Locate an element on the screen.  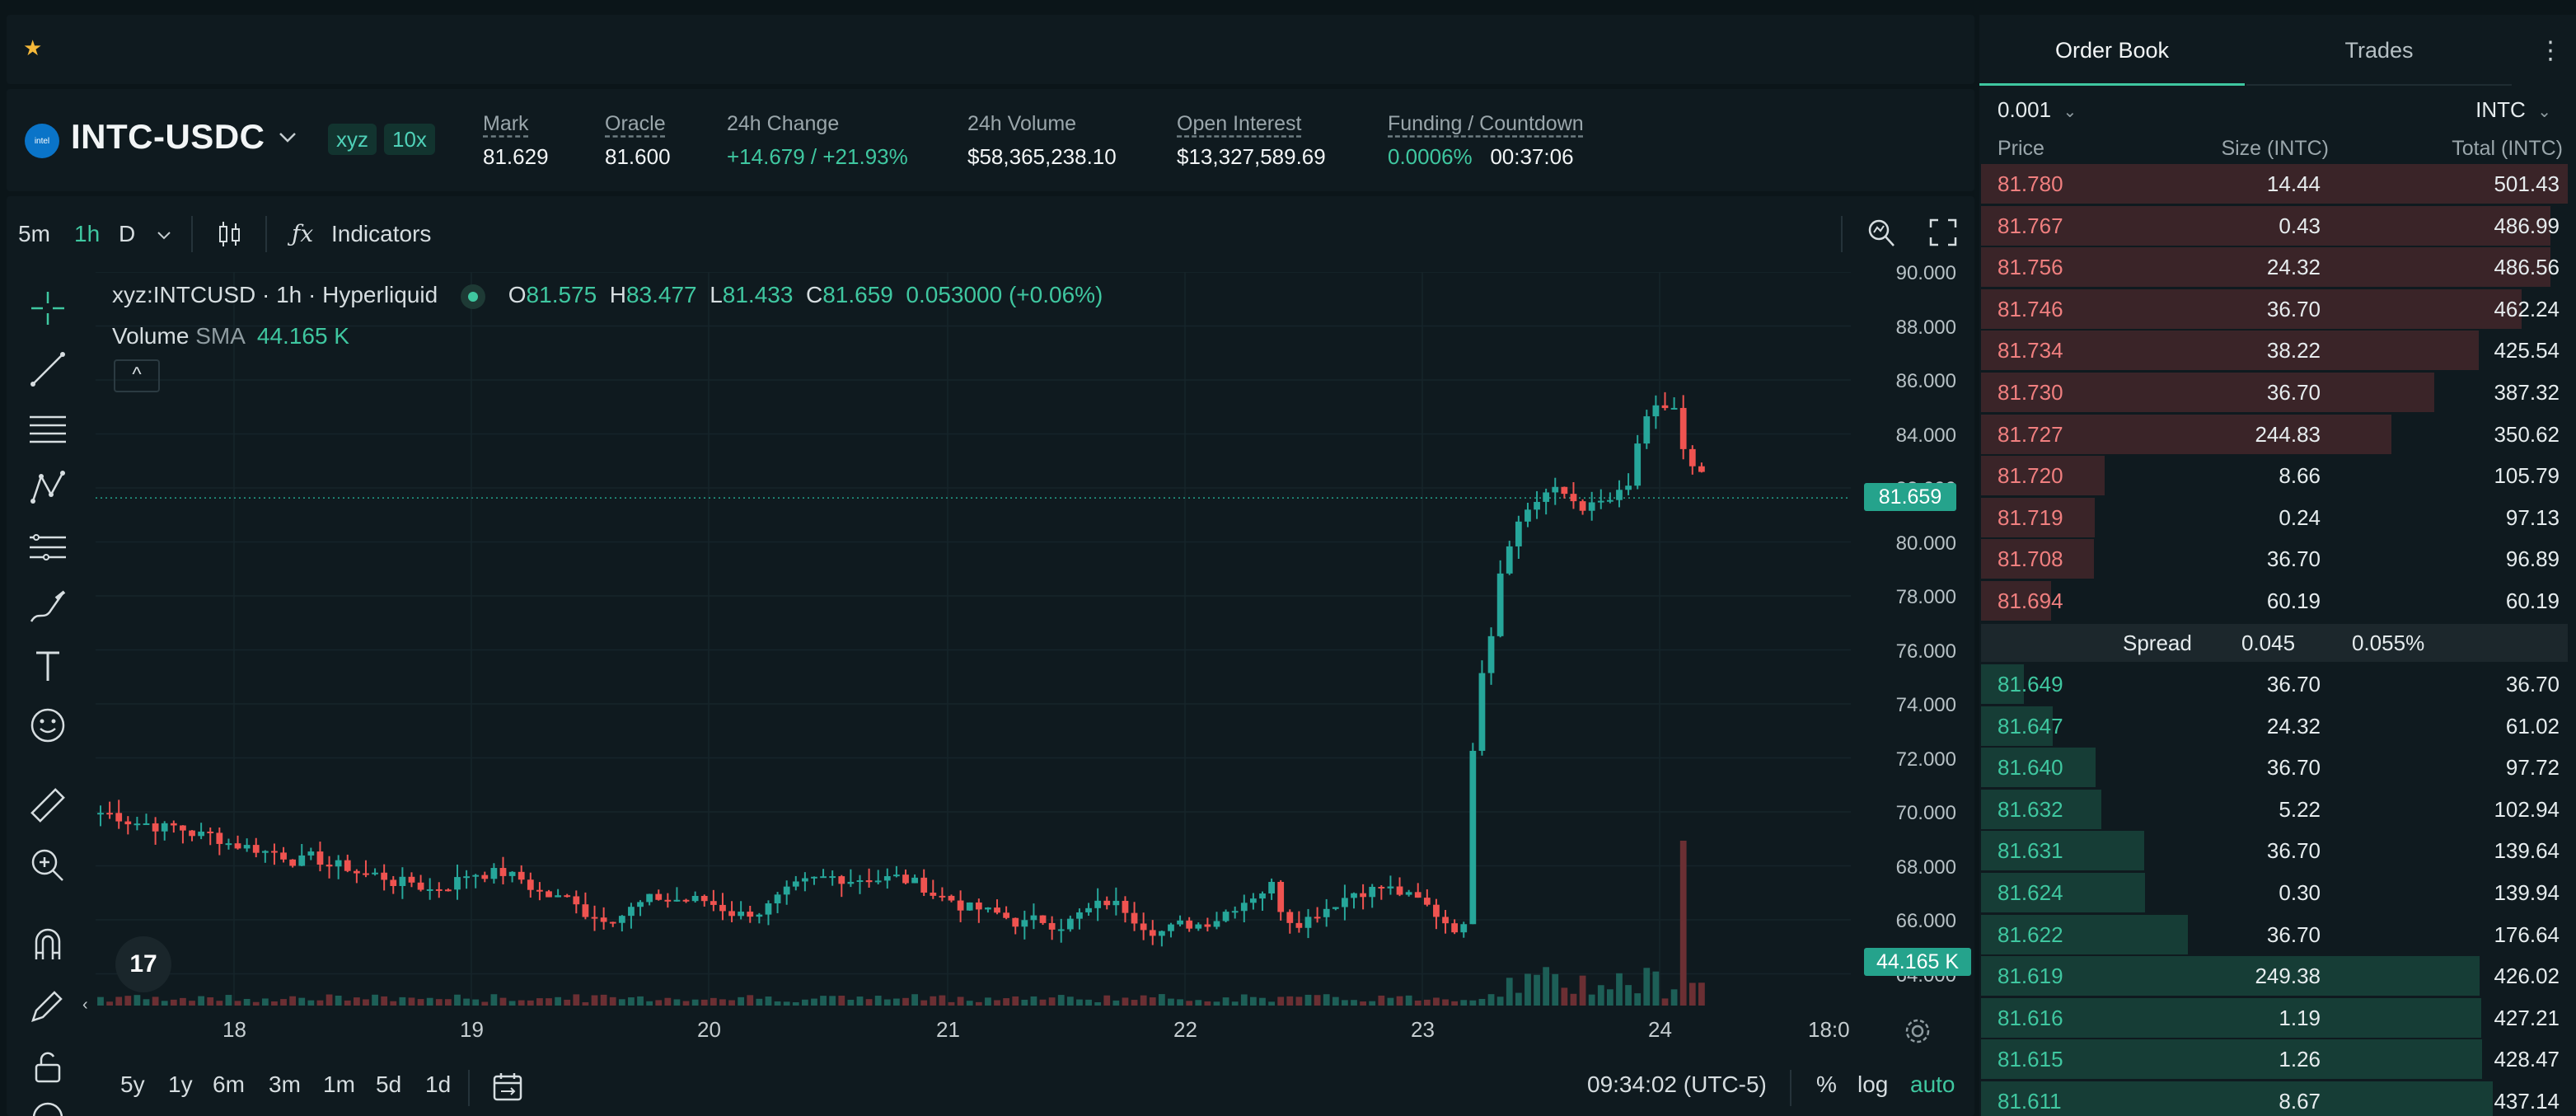
bid-row: 81.616 1.19 427.21 is located at coordinates (2274, 1018).